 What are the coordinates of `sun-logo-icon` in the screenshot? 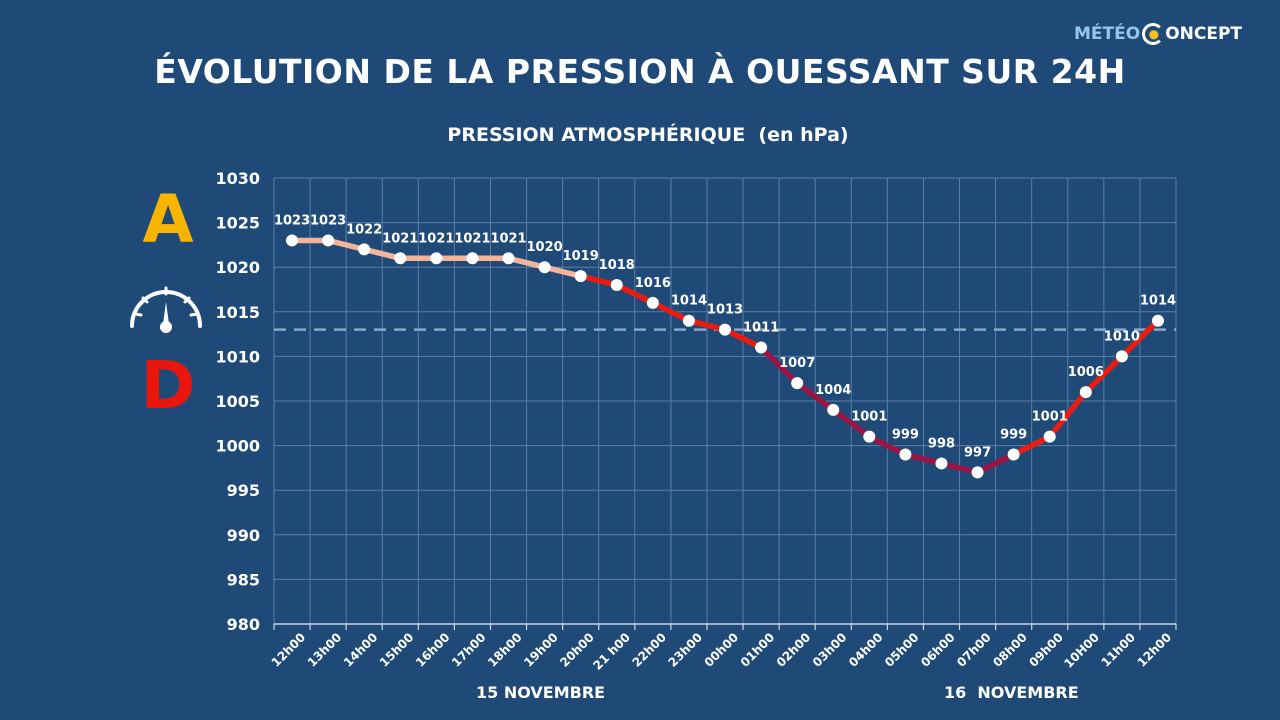 It's located at (1153, 34).